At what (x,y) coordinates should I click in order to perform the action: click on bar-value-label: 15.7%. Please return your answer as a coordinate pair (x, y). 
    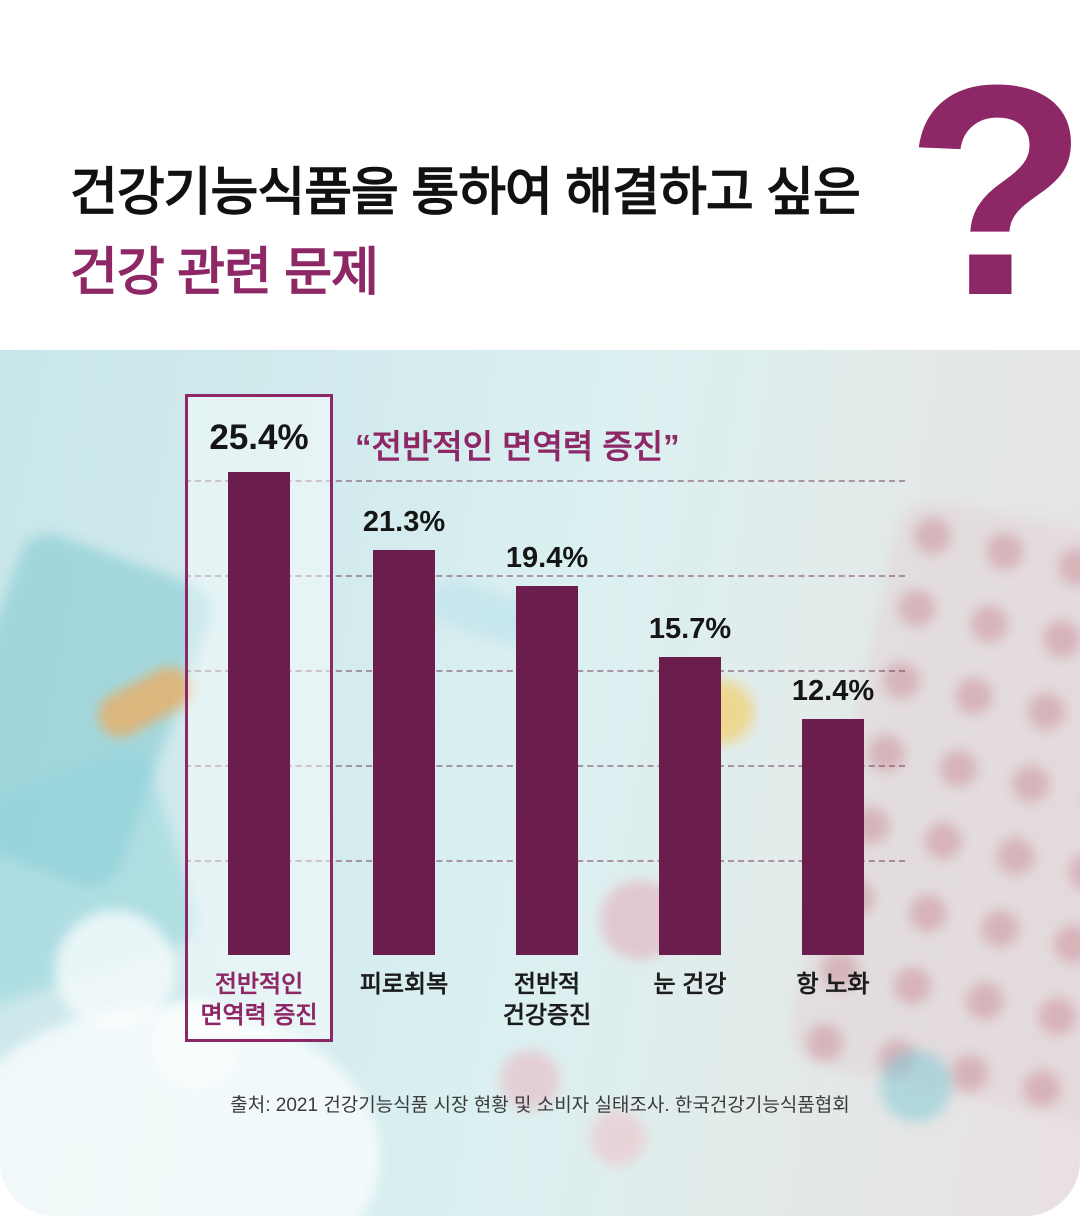
    Looking at the image, I should click on (690, 629).